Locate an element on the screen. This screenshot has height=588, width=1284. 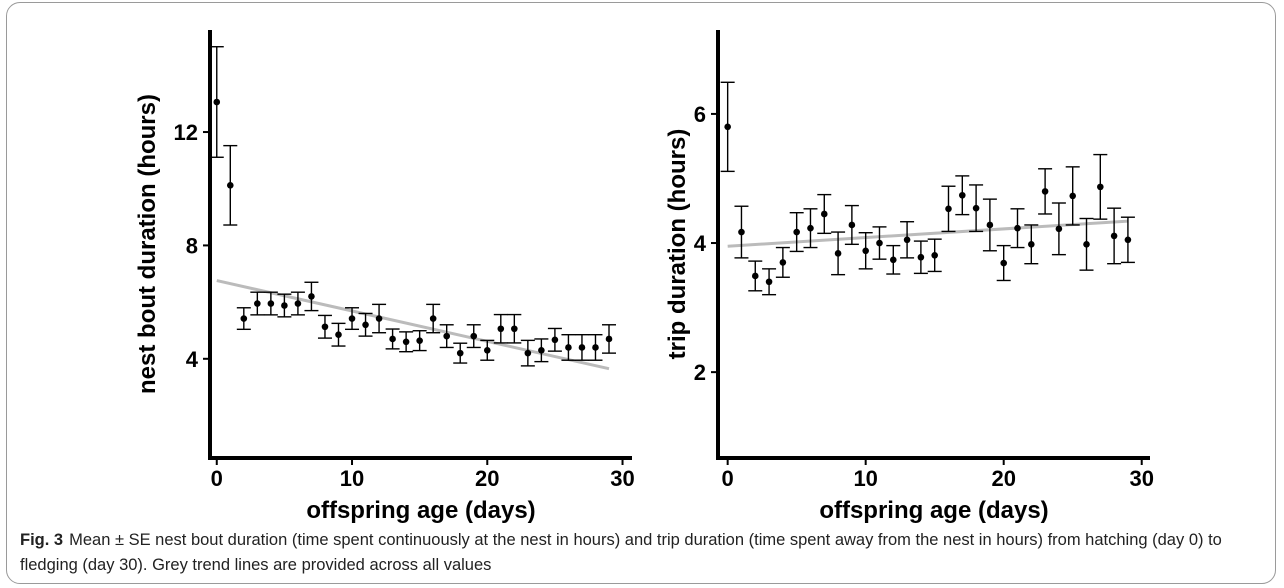
y-tick-label: 8 is located at coordinates (192, 245).